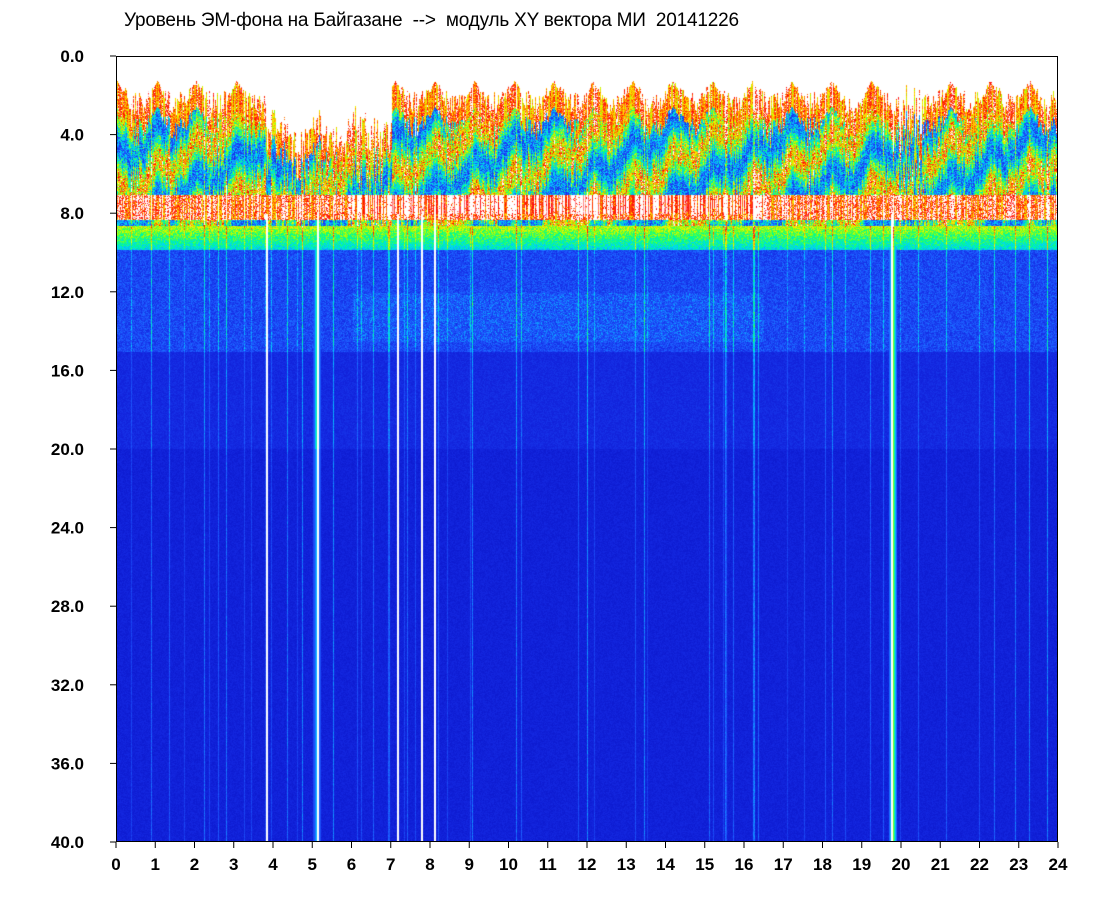 The width and height of the screenshot is (1096, 900). What do you see at coordinates (67, 763) in the screenshot?
I see `y-tick-label: 36.0` at bounding box center [67, 763].